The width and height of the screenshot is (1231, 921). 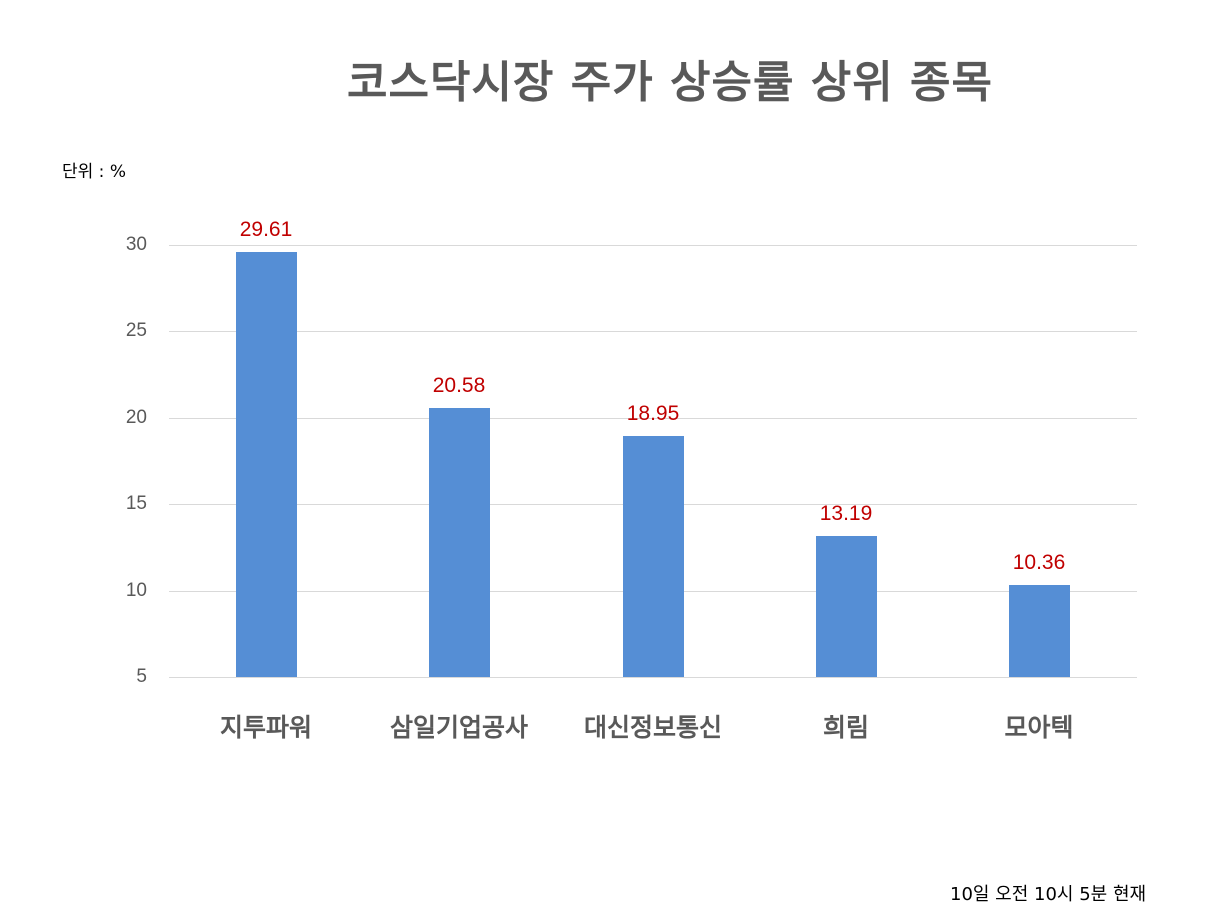 I want to click on y-tick-label: 10, so click(x=136, y=590).